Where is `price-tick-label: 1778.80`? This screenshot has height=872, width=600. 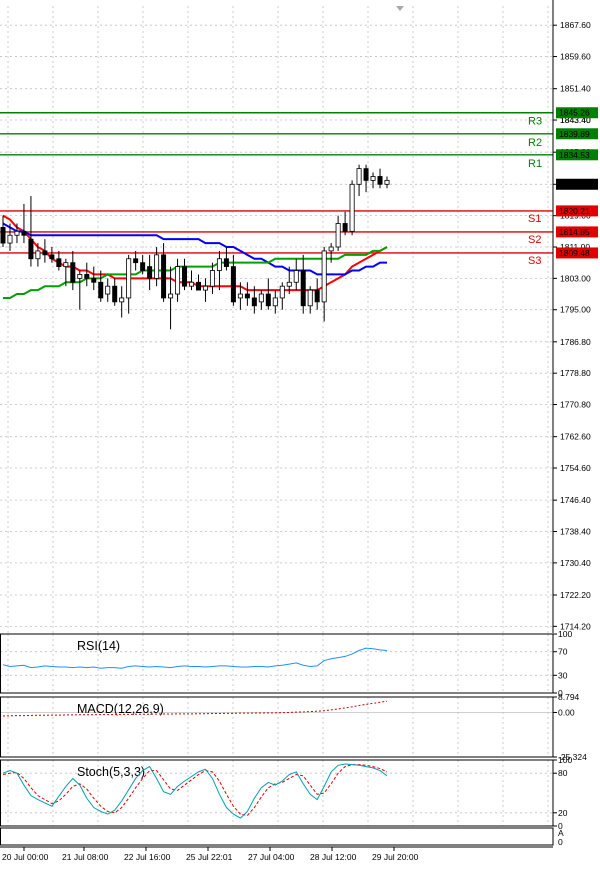 price-tick-label: 1778.80 is located at coordinates (575, 373).